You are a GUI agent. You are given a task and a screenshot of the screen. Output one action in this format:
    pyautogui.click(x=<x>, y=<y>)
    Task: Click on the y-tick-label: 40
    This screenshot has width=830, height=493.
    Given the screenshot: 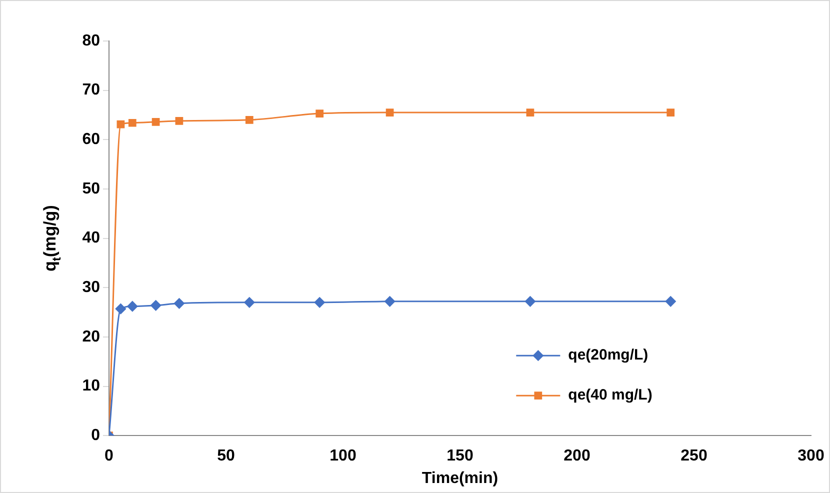 What is the action you would take?
    pyautogui.click(x=91, y=238)
    